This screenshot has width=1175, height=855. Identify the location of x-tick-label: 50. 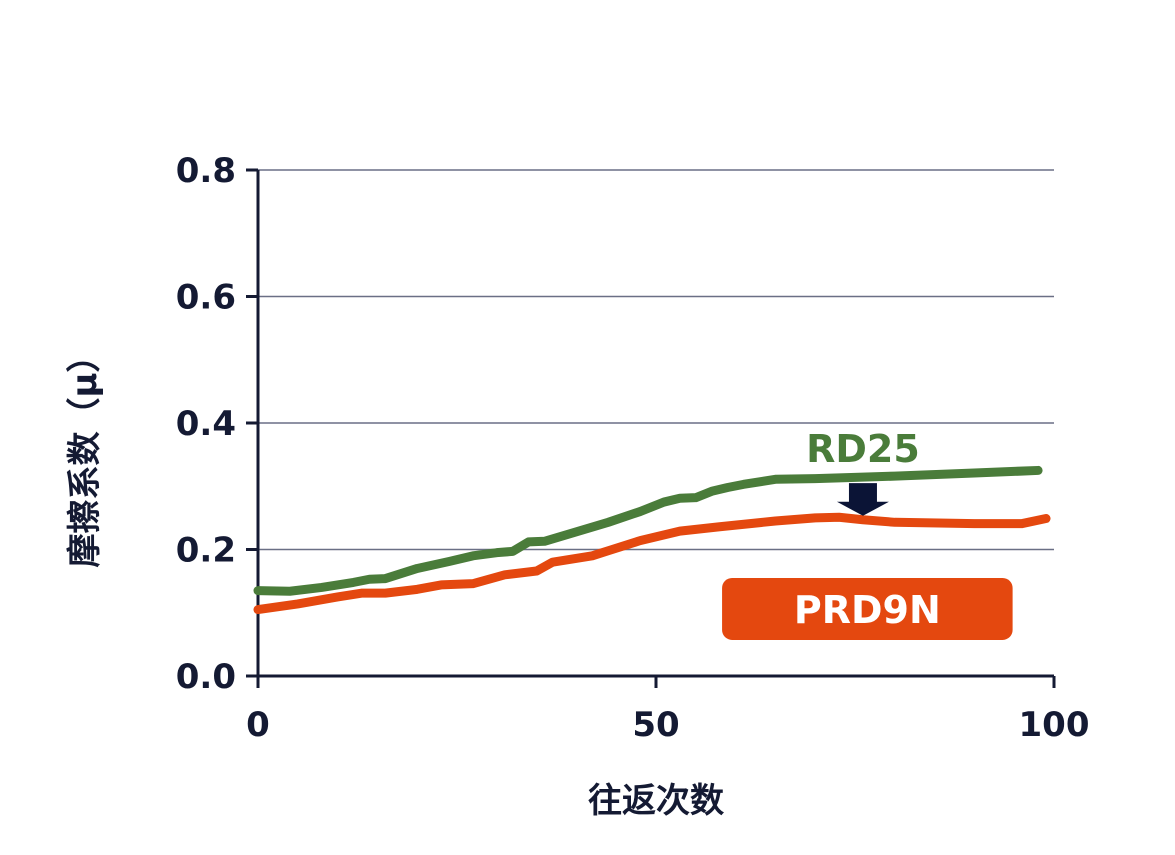
(655, 725).